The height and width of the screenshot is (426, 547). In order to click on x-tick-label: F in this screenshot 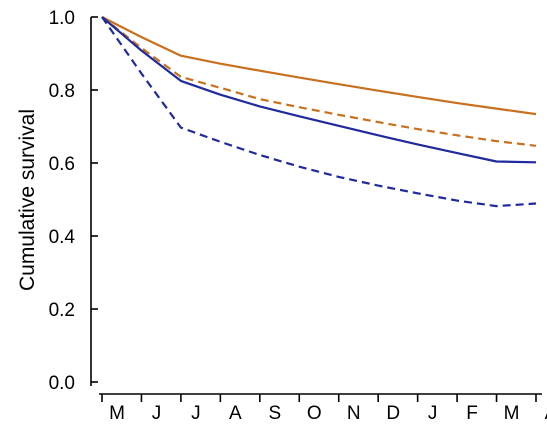, I will do `click(472, 413)`.